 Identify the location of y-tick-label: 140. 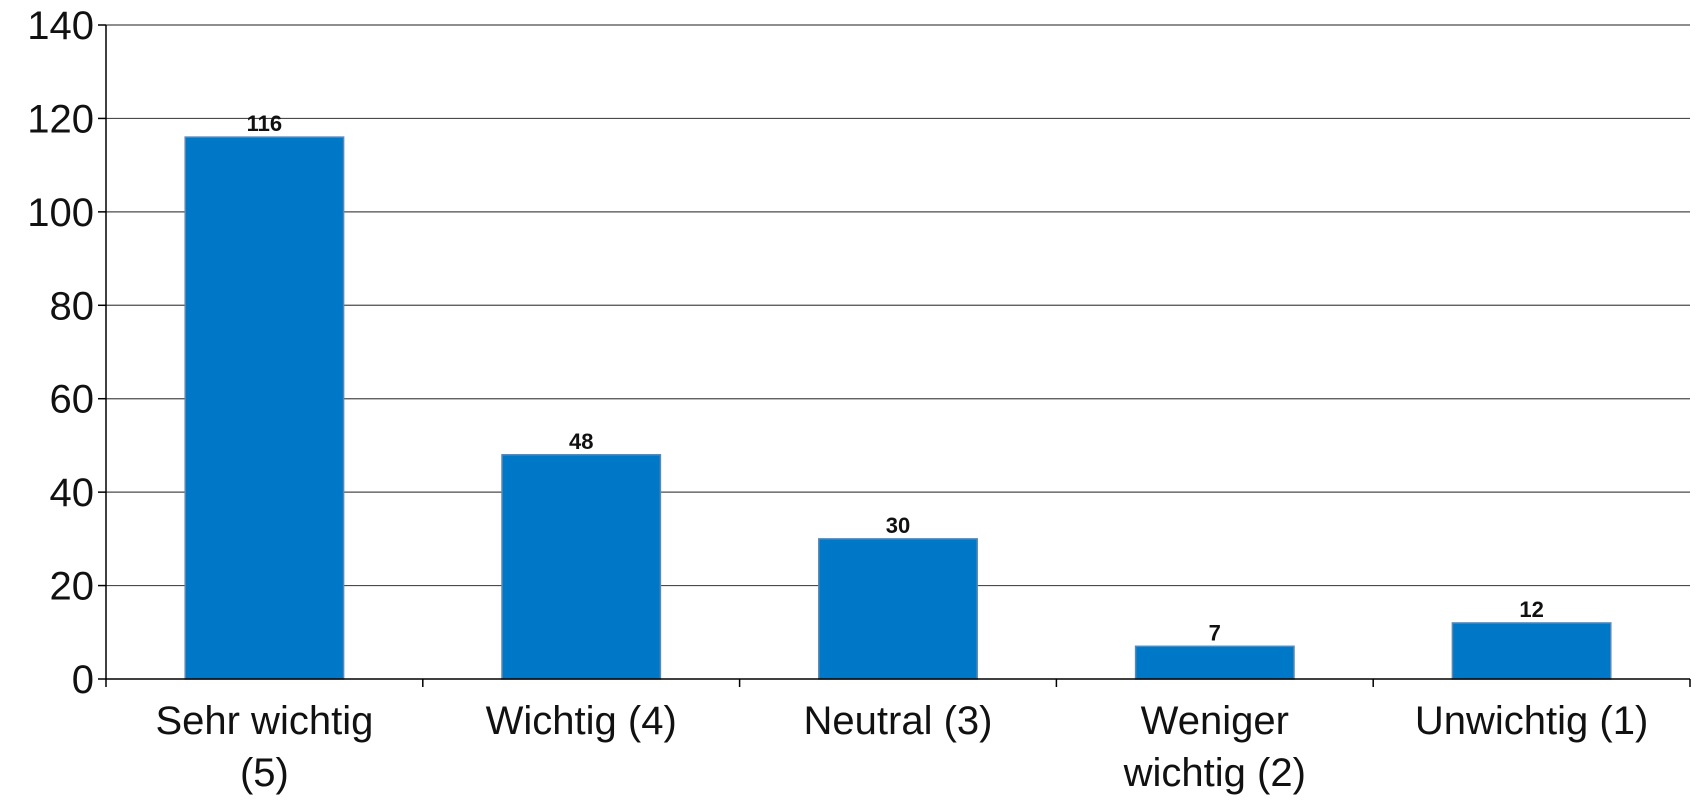
(60, 26).